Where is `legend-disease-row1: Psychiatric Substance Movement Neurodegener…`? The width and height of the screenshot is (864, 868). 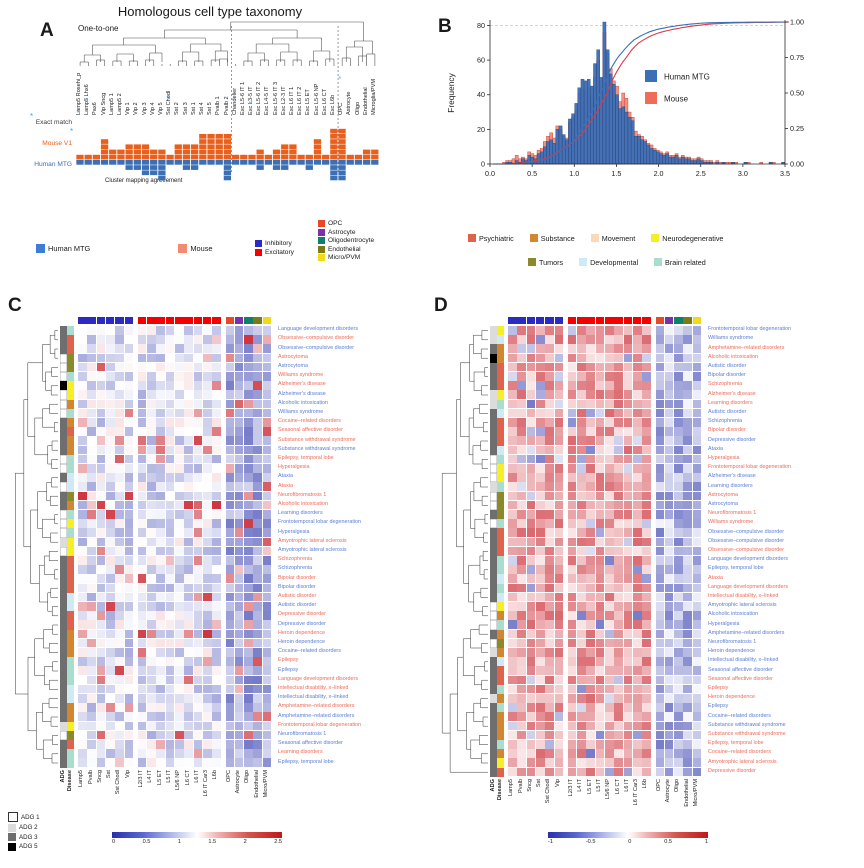 legend-disease-row1: Psychiatric Substance Movement Neurodegener… is located at coordinates (603, 238).